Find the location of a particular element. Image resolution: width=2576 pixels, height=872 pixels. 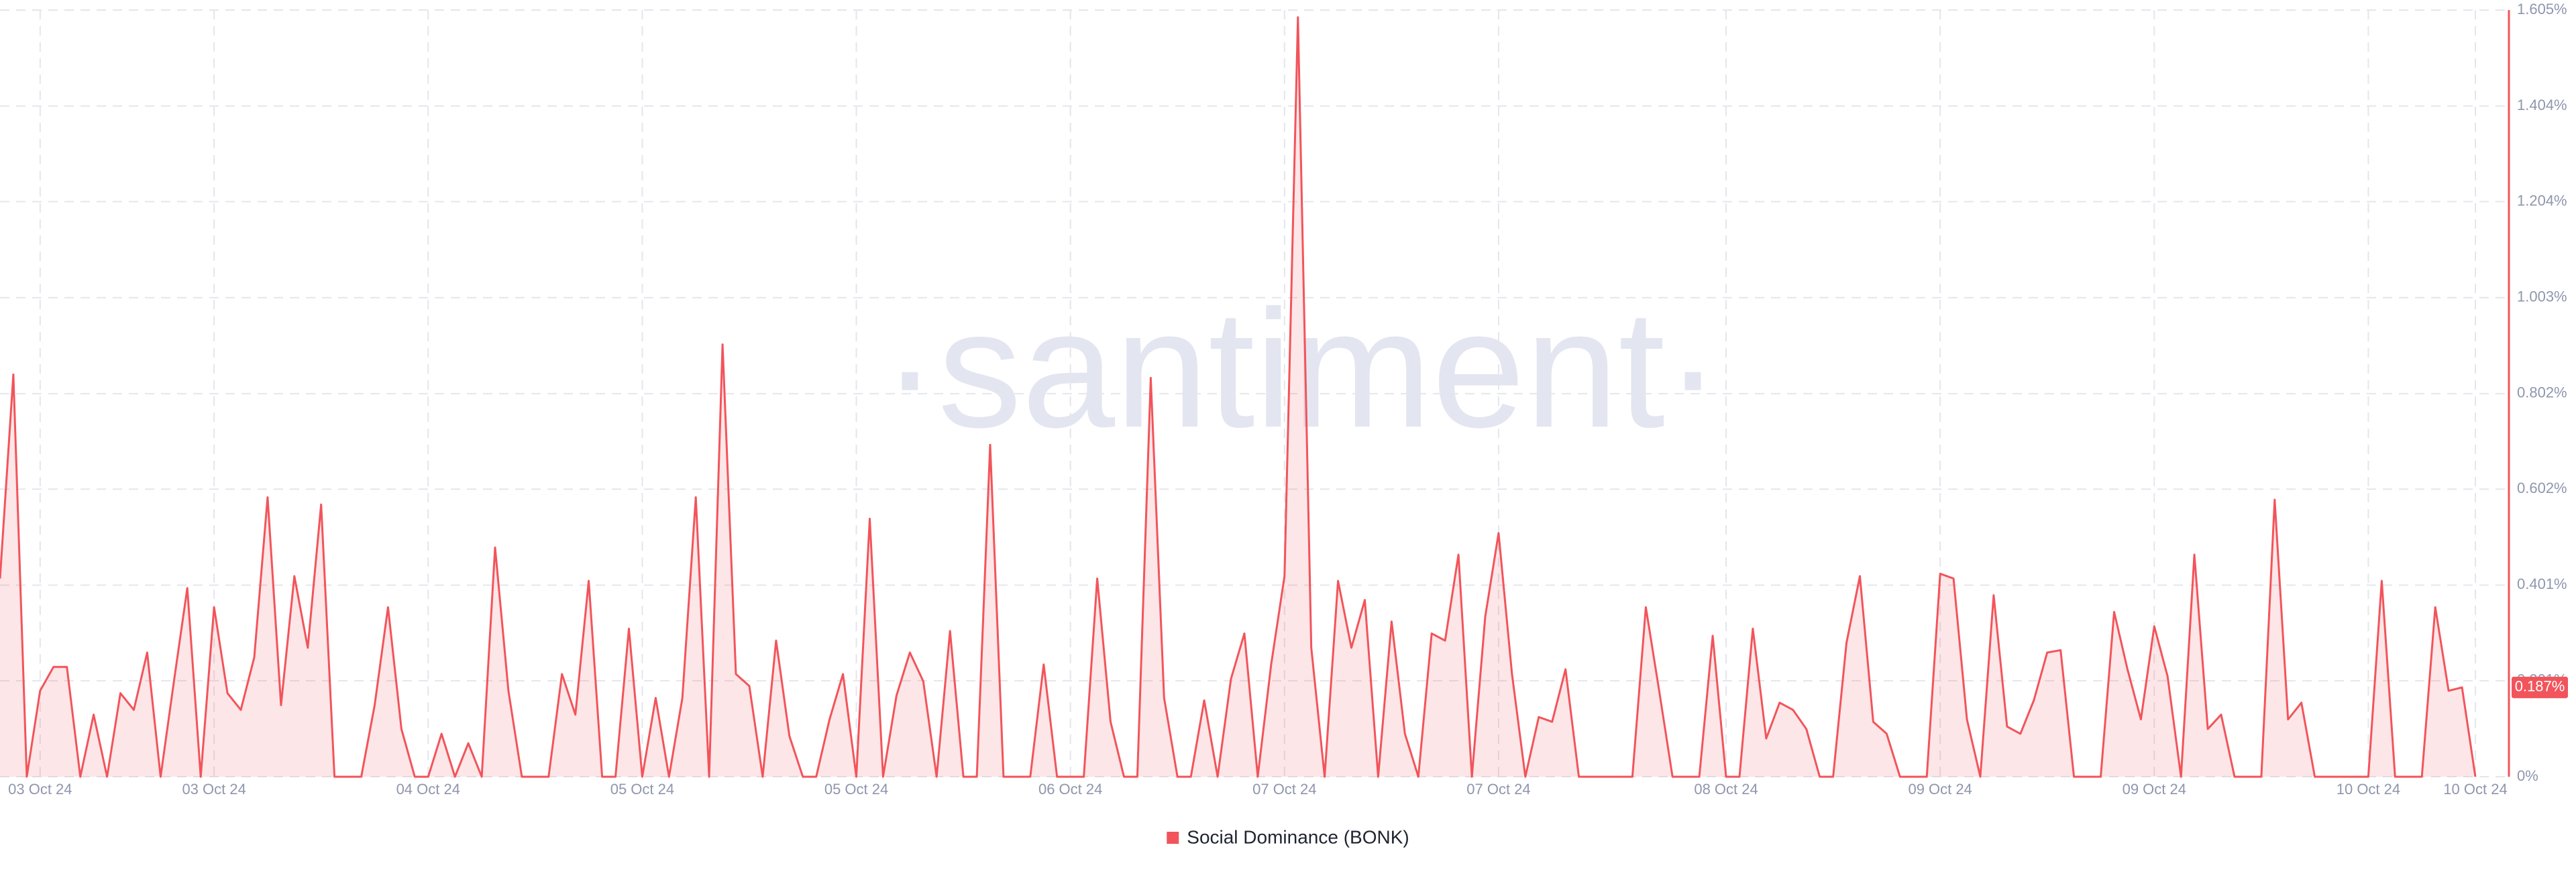

y-tick-label: 0.401% is located at coordinates (2542, 584).